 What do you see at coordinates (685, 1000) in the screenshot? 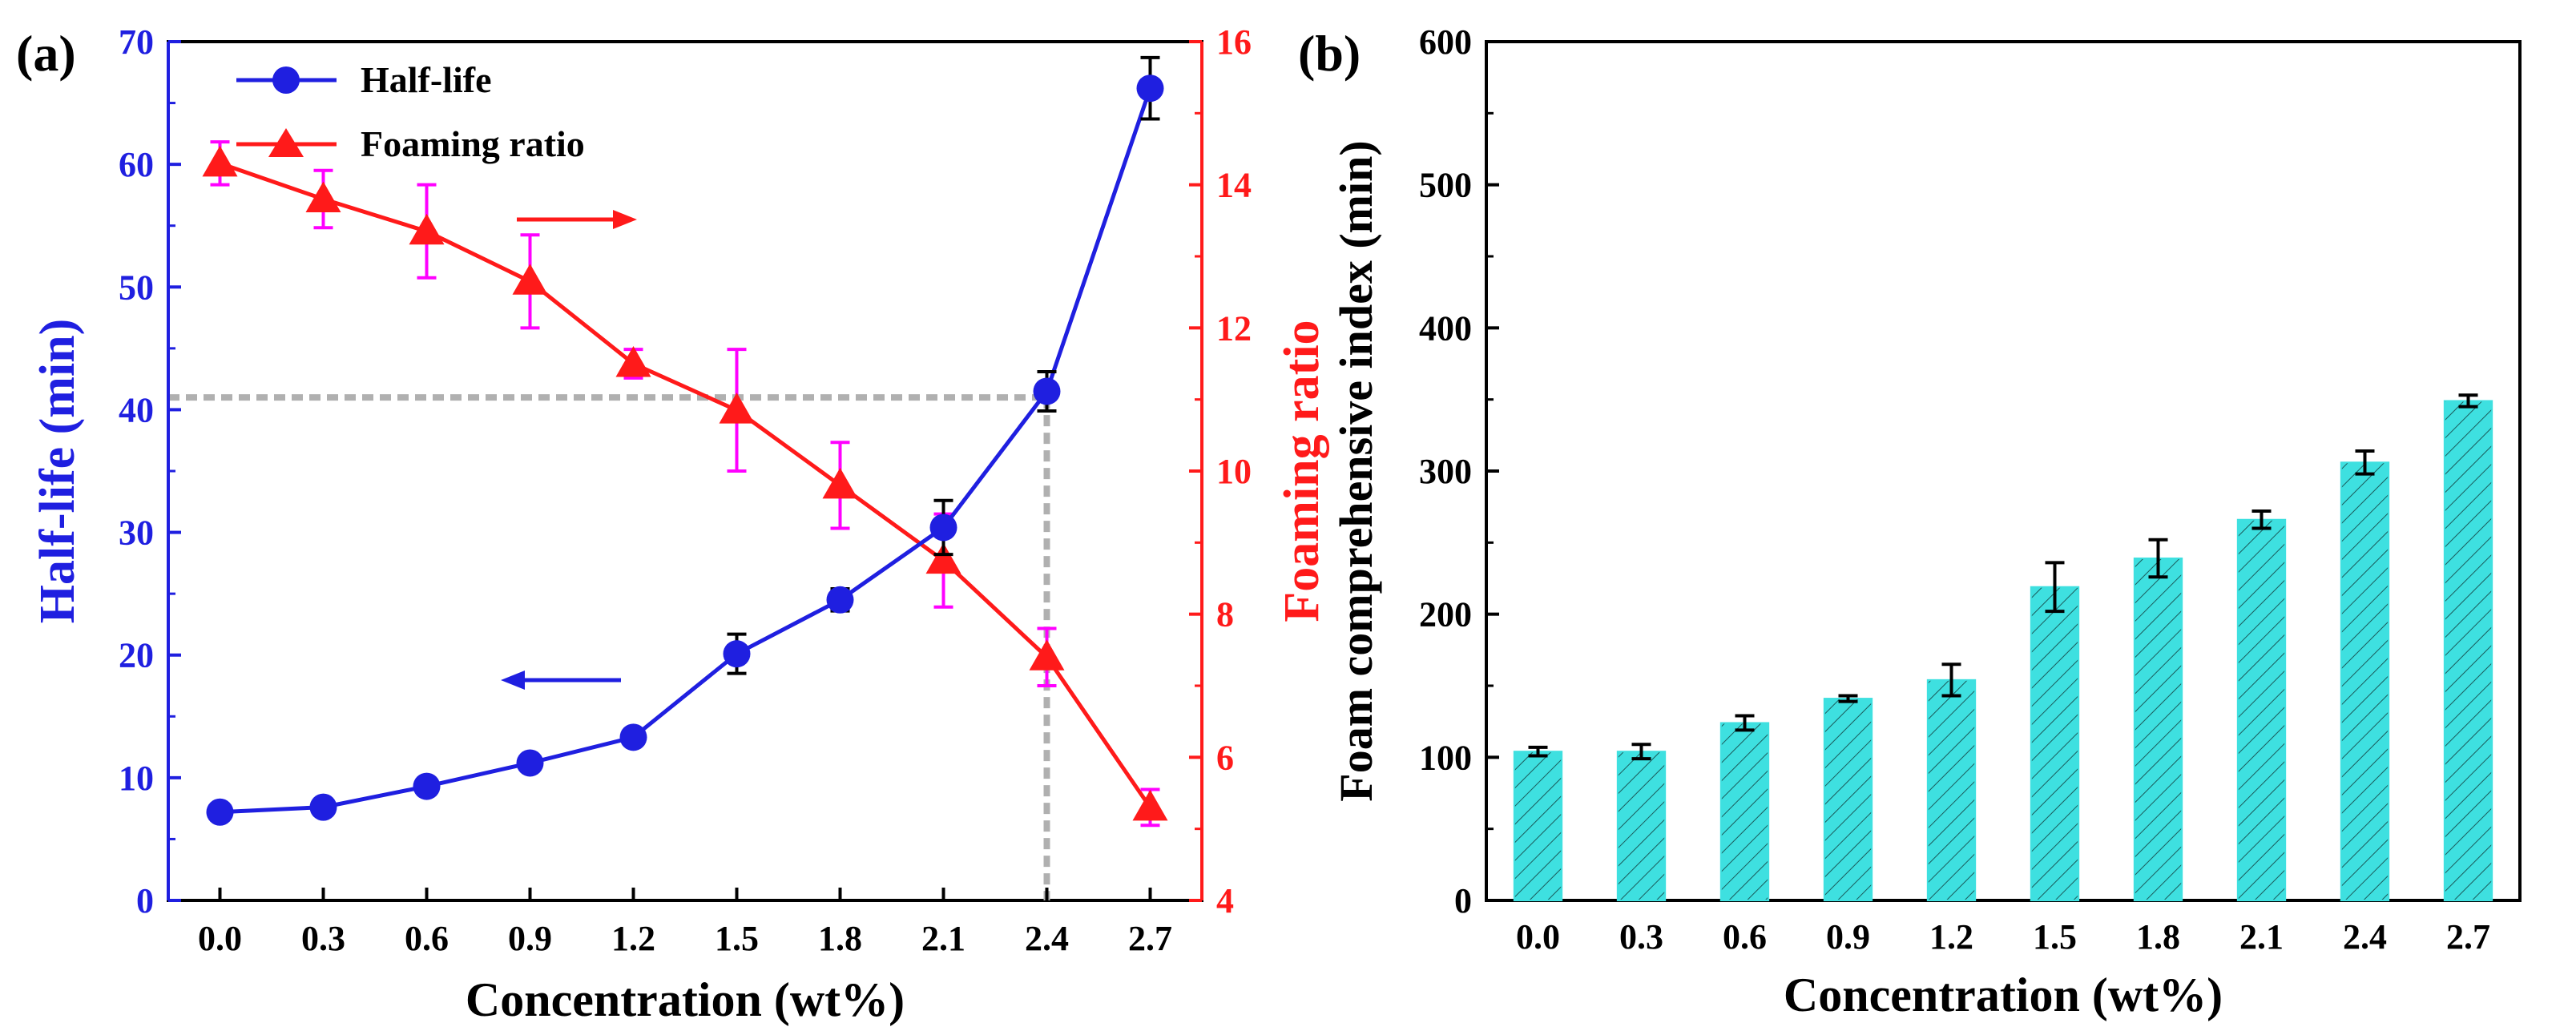
I see `panel-a-x-axis-title: Concentration (wt%)` at bounding box center [685, 1000].